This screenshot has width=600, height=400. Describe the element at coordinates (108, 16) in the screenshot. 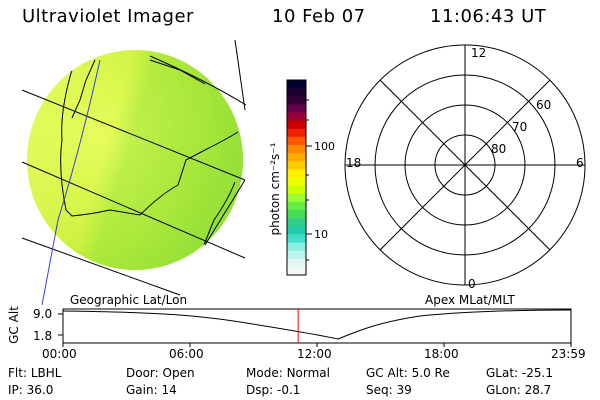

I see `page-title: Ultraviolet Imager` at that location.